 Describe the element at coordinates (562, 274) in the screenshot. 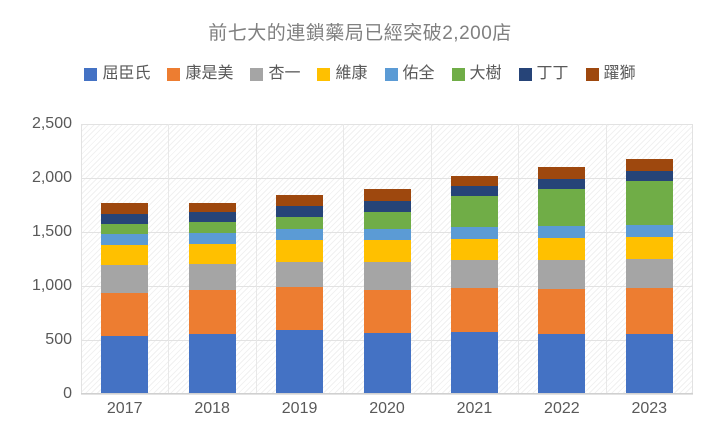

I see `bar-segment-杏一-2022` at that location.